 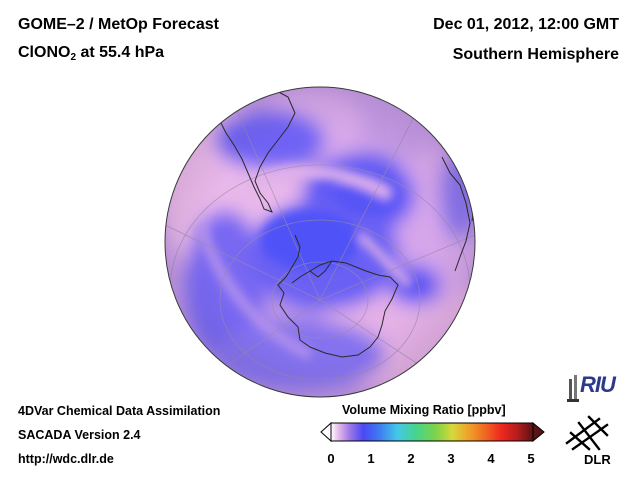 What do you see at coordinates (587, 433) in the screenshot?
I see `dlr-logo-mark` at bounding box center [587, 433].